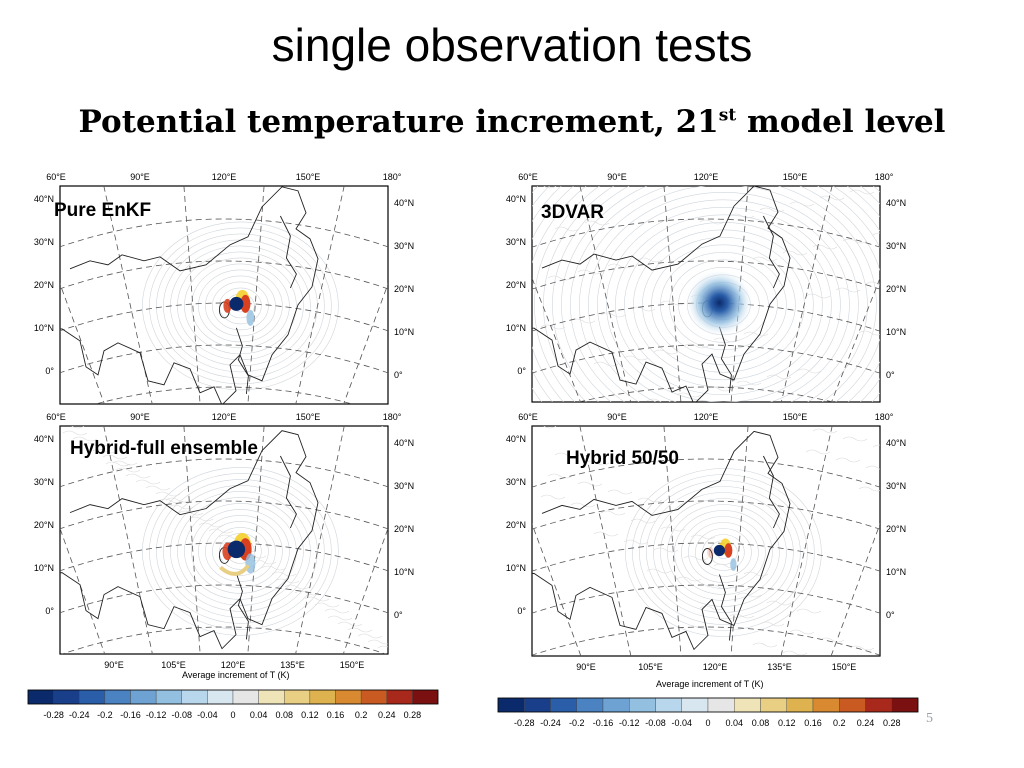 This screenshot has height=768, width=1024. I want to click on colorbar-tick-label: -0.28, so click(524, 723).